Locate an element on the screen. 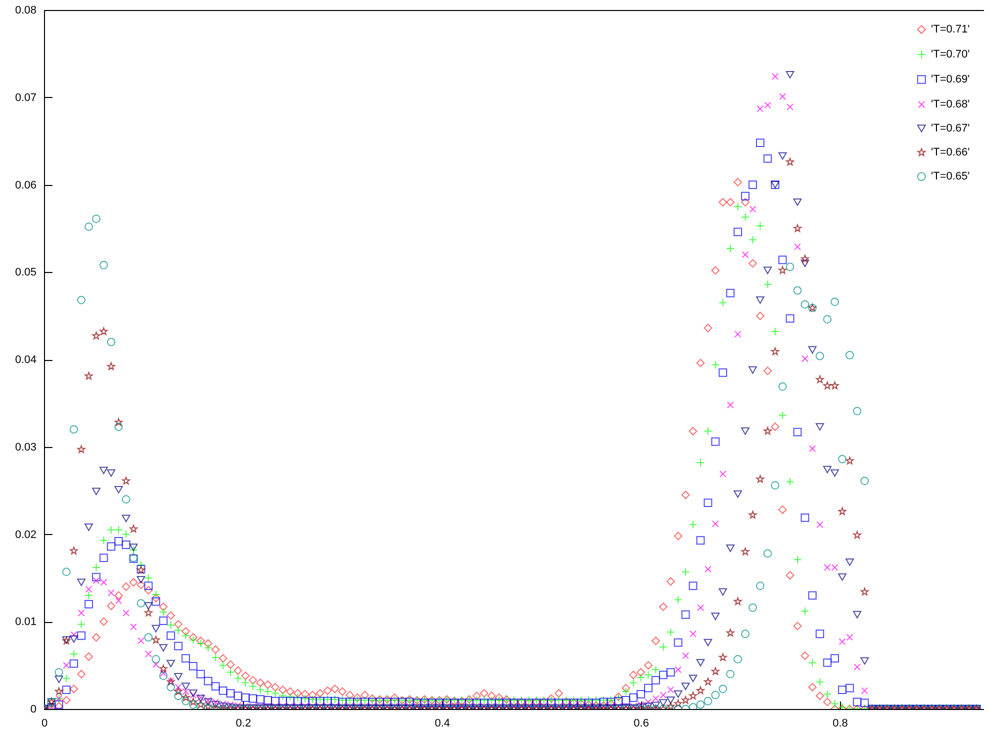  y-tick-label: 0.01 is located at coordinates (25, 622).